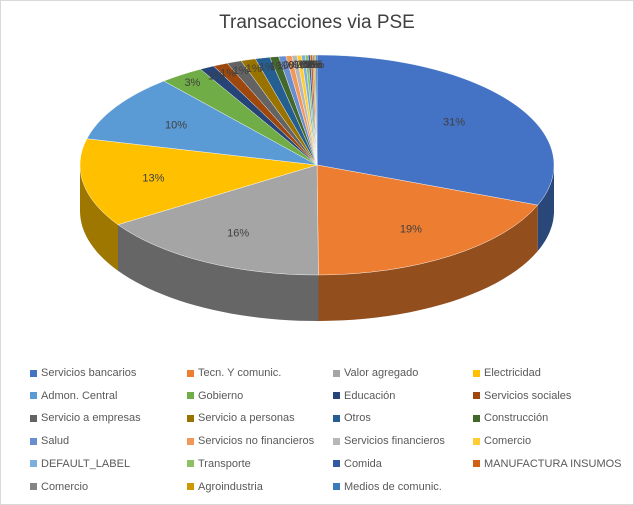 Image resolution: width=634 pixels, height=505 pixels. I want to click on legend-item: Otros, so click(352, 418).